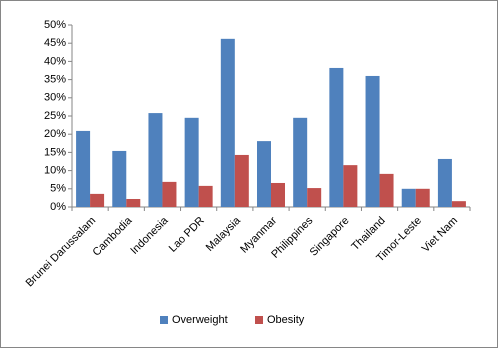  I want to click on y-tick-label: 35%, so click(55, 80).